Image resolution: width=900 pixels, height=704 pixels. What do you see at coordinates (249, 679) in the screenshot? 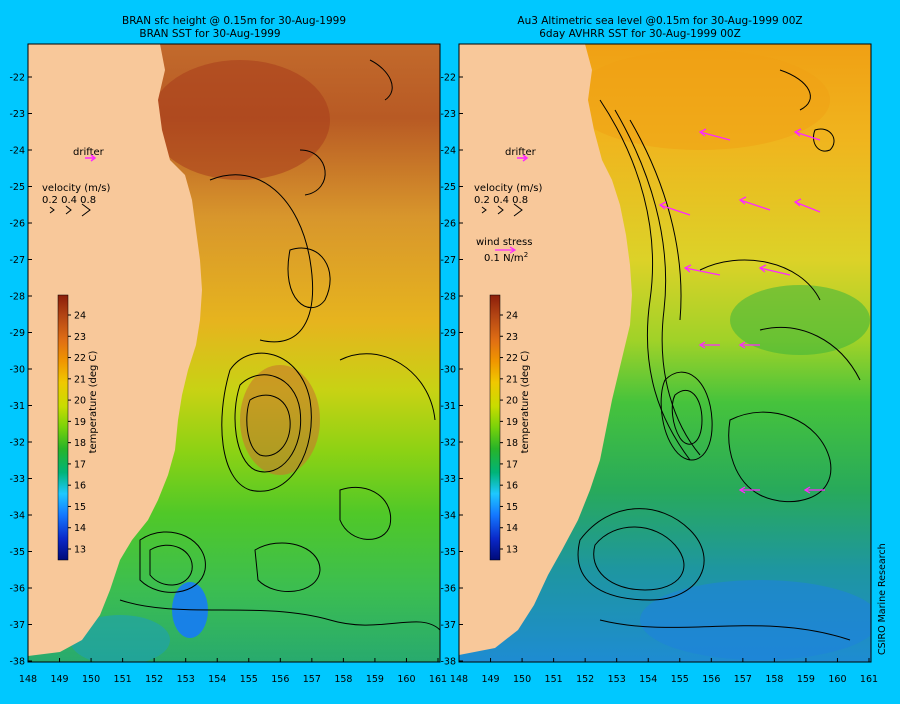
I see `left-x-tick-label: 155` at bounding box center [249, 679].